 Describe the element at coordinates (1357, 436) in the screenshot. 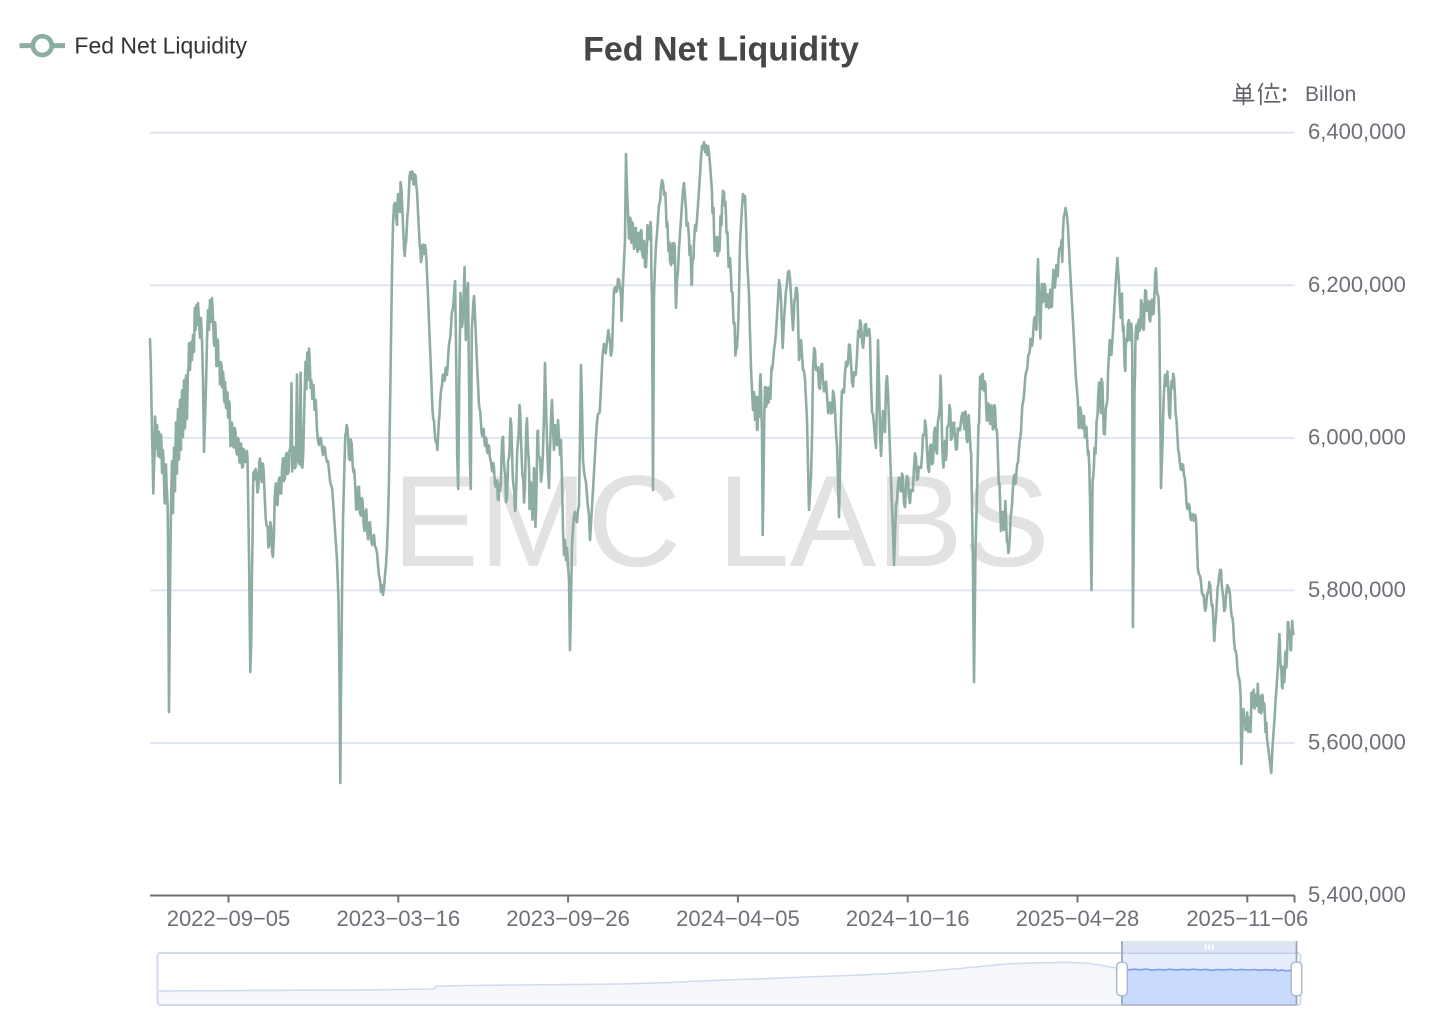

I see `svg-text: 6,000,000` at that location.